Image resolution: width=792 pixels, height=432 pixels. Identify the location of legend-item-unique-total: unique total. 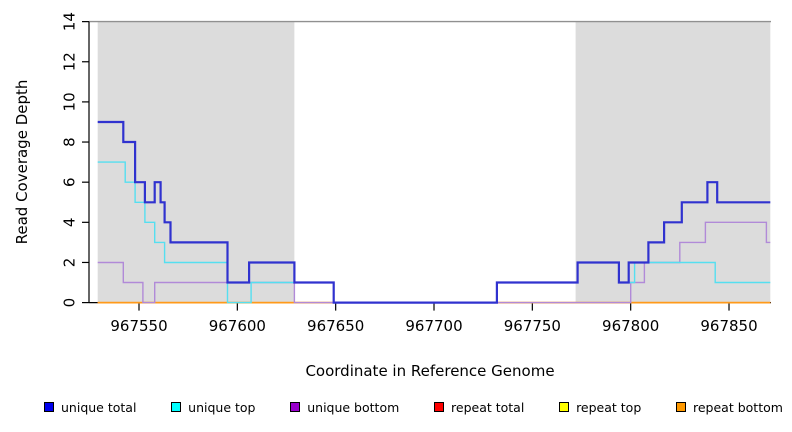
(90, 407).